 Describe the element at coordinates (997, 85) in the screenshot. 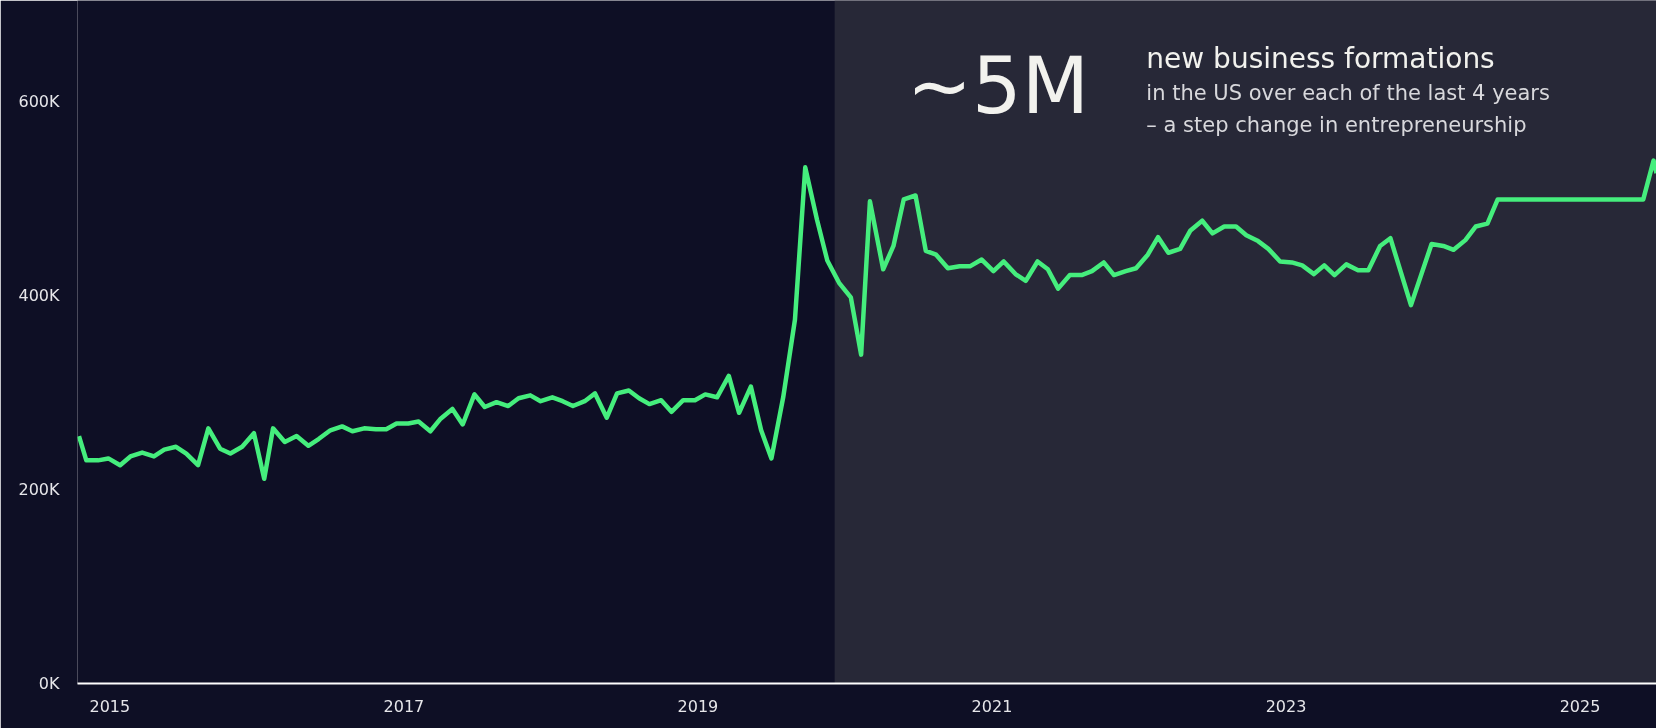

I see `annotation: ~5M` at that location.